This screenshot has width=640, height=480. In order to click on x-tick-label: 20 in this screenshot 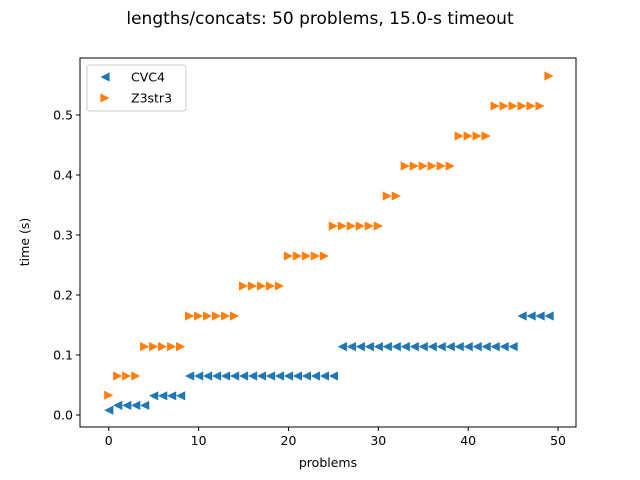, I will do `click(289, 440)`.